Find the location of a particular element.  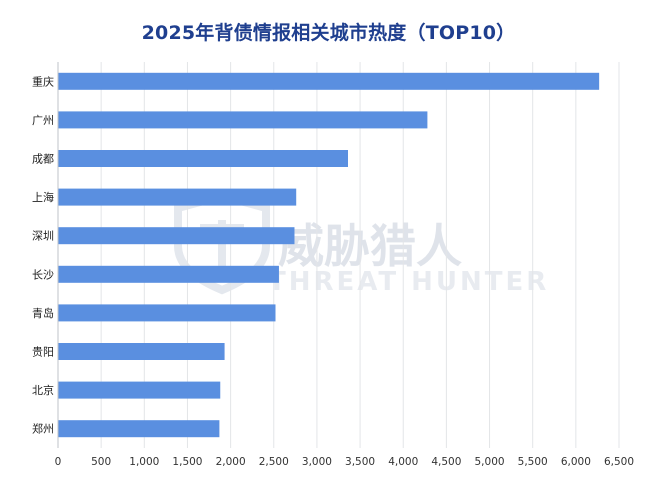

category-label: 上海 is located at coordinates (43, 197).